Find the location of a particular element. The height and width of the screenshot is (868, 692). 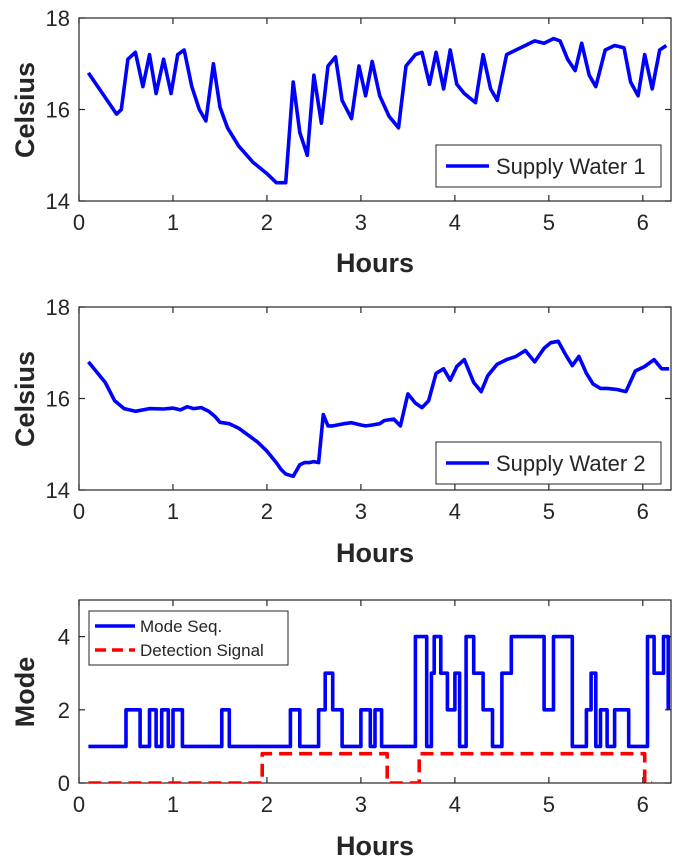

y-tick-label: 4 is located at coordinates (64, 637).